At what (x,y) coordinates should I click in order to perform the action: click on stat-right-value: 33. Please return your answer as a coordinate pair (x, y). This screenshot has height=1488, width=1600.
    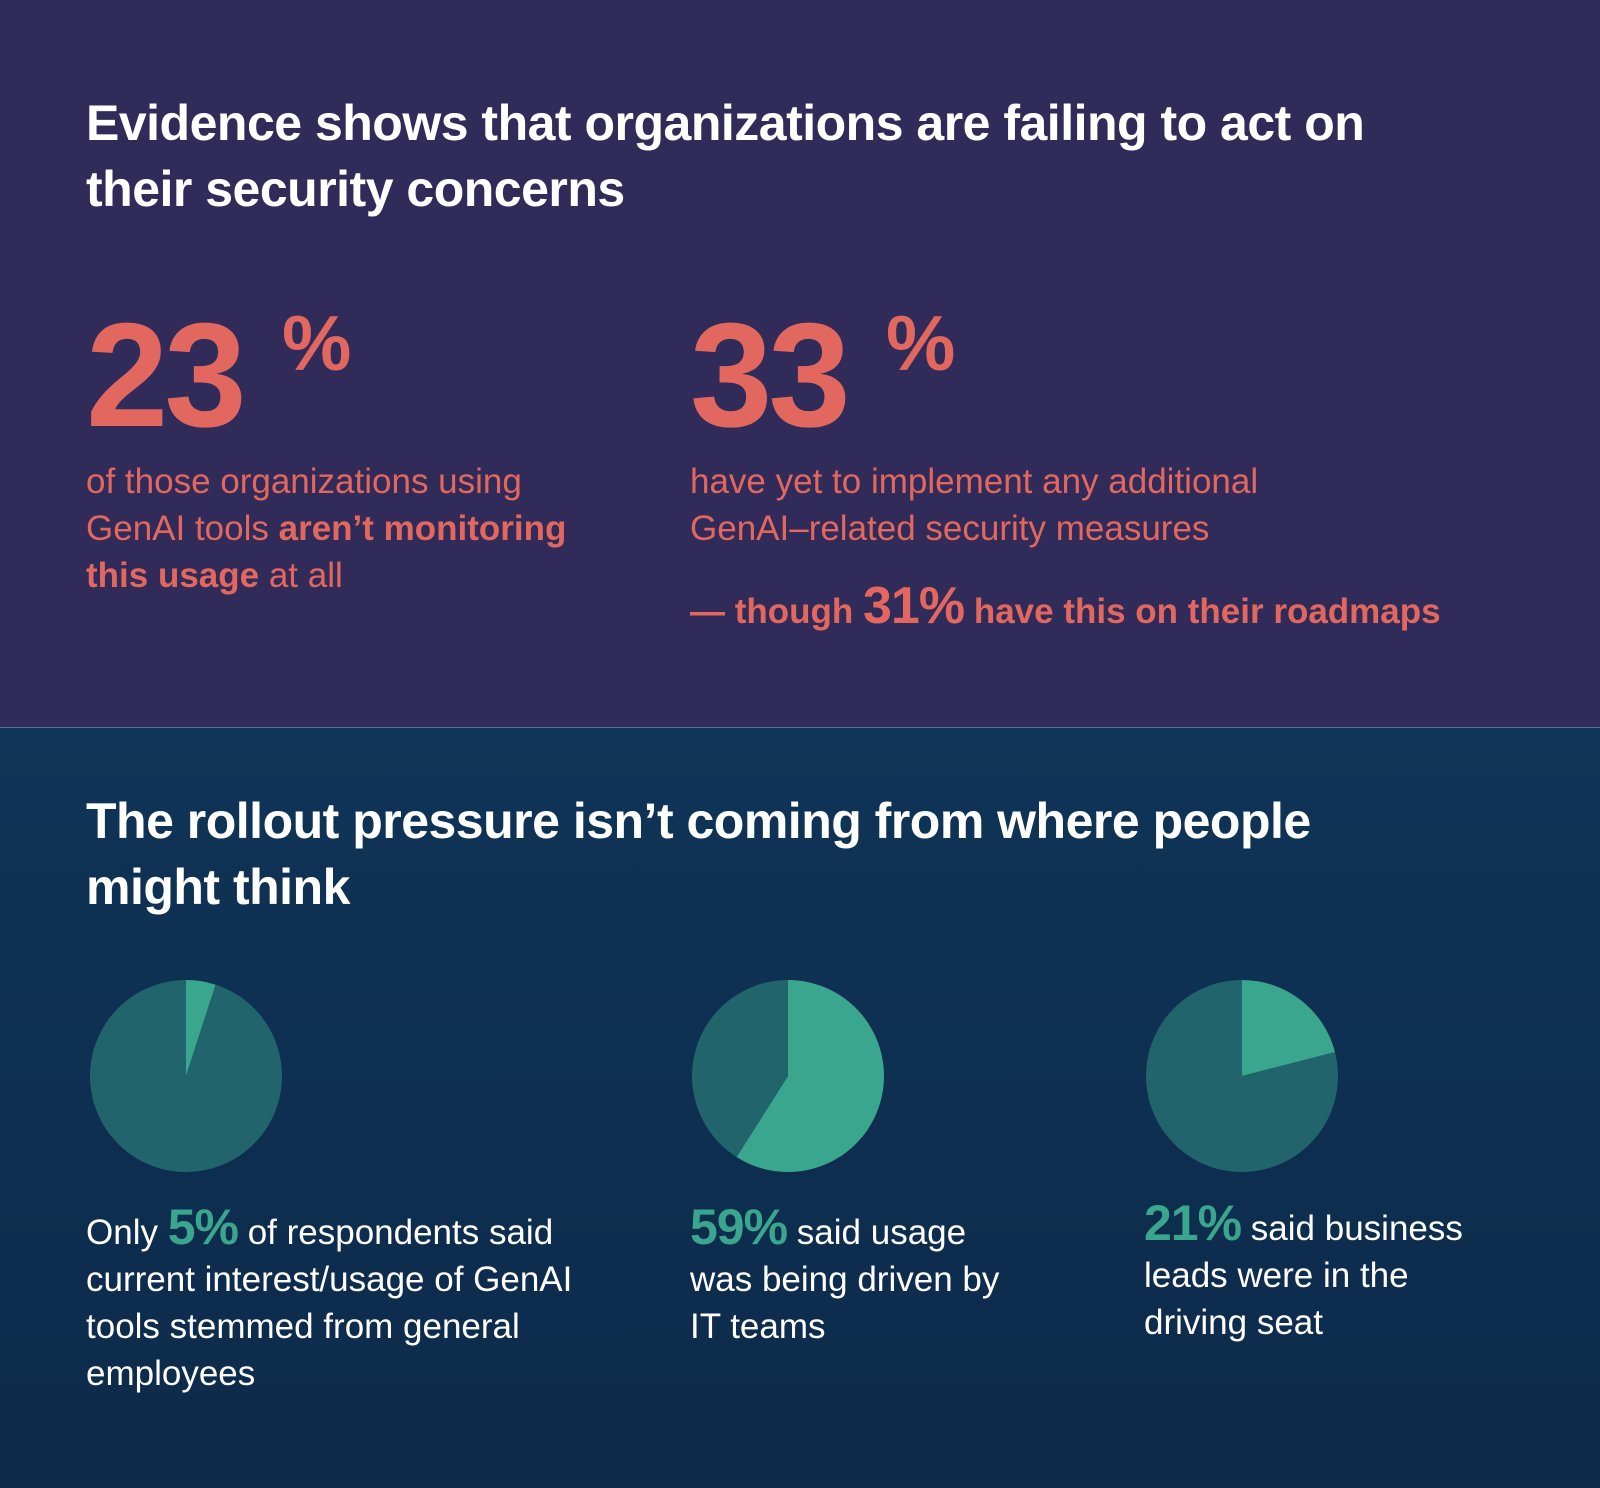
    Looking at the image, I should click on (770, 375).